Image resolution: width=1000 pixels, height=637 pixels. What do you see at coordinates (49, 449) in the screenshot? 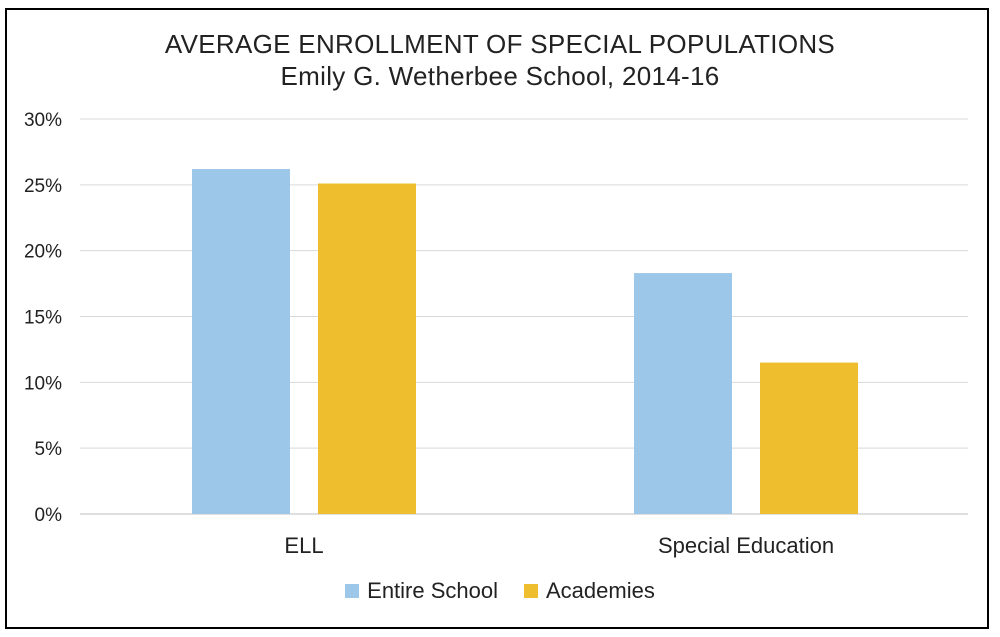
I see `y-tick-label: 5%` at bounding box center [49, 449].